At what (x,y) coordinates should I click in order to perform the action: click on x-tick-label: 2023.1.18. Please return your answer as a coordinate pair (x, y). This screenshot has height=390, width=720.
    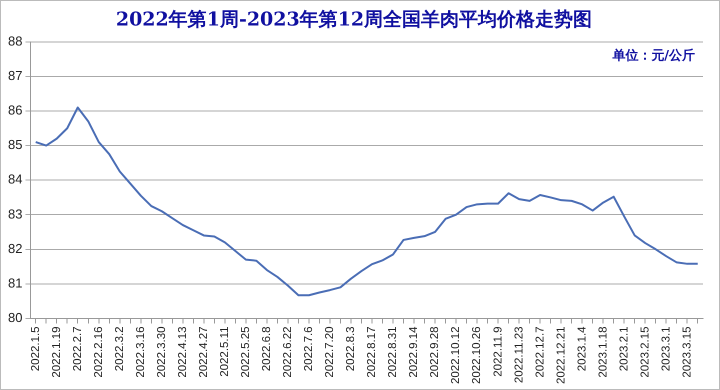
    Looking at the image, I should click on (603, 352).